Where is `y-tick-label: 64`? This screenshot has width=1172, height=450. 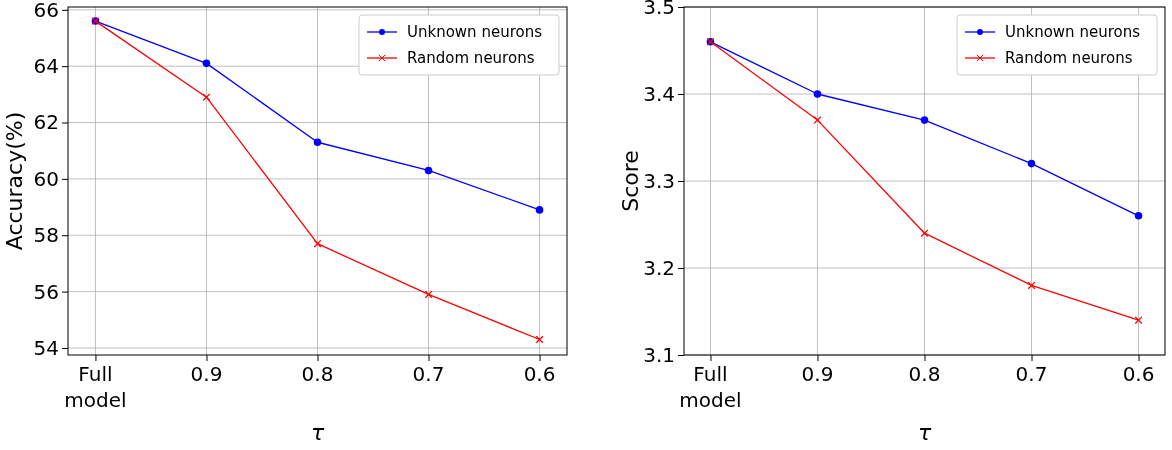 y-tick-label: 64 is located at coordinates (46, 66).